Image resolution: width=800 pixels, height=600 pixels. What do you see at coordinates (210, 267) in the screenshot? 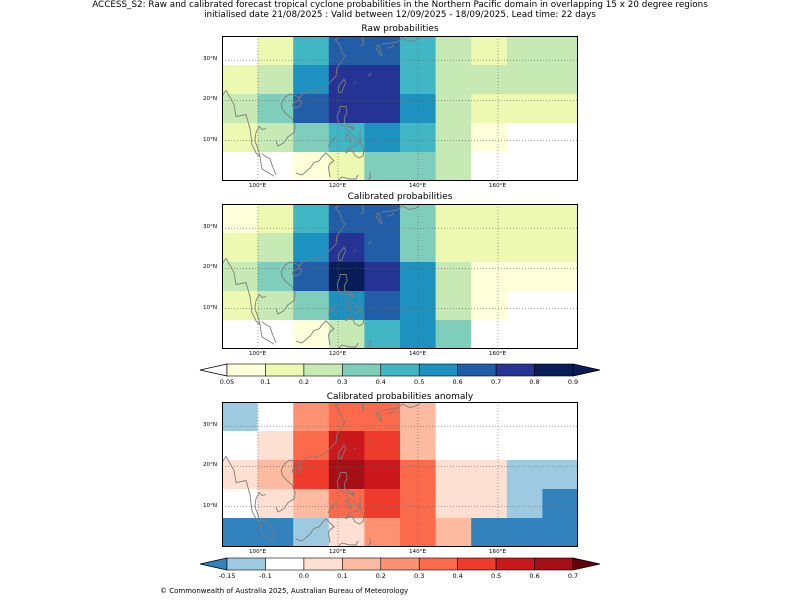
I see `latitude-label: 20°N` at bounding box center [210, 267].